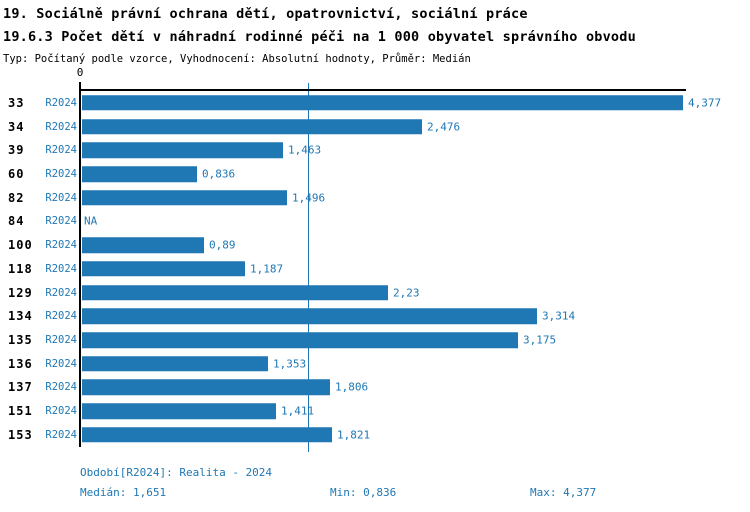  Describe the element at coordinates (80, 264) in the screenshot. I see `y-axis-line` at that location.